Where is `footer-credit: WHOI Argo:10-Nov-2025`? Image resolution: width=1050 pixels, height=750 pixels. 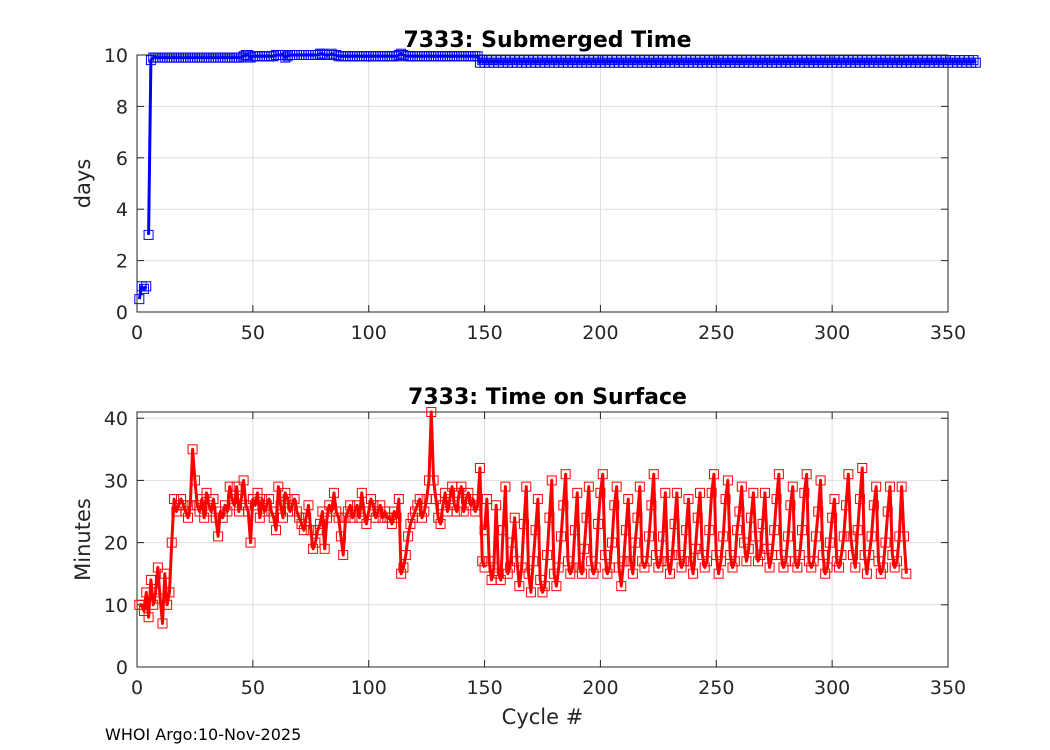
footer-credit: WHOI Argo:10-Nov-2025 is located at coordinates (203, 734).